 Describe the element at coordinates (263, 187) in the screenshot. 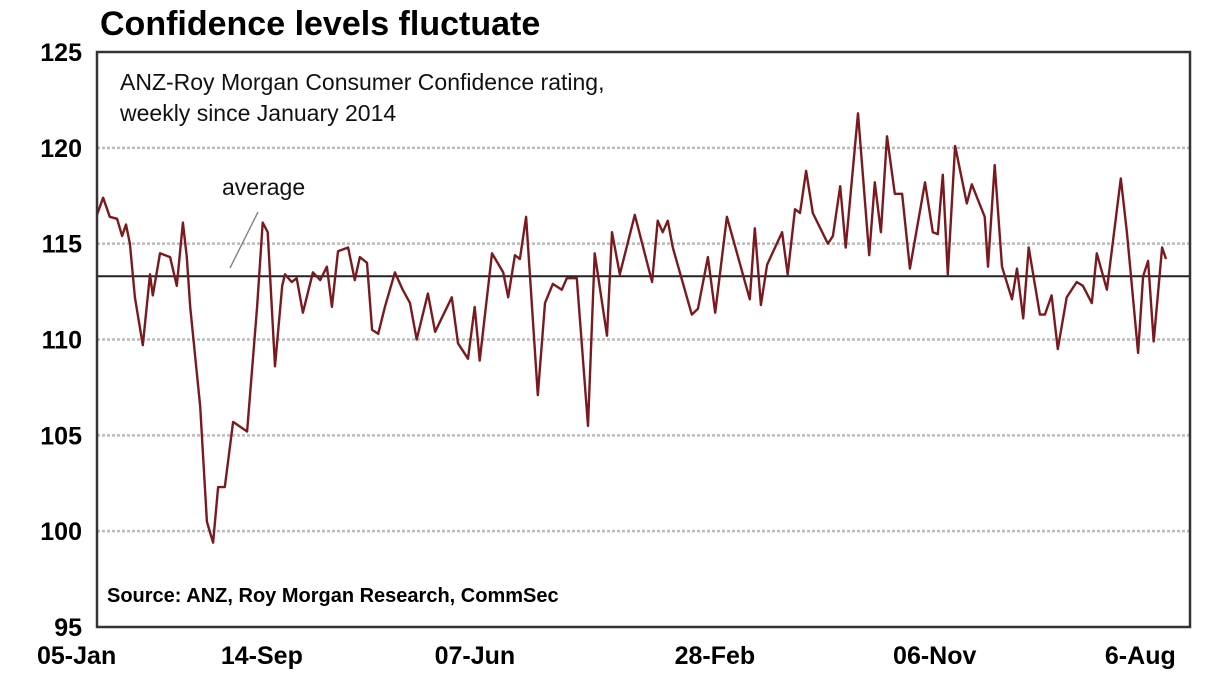

I see `average-label: average` at that location.